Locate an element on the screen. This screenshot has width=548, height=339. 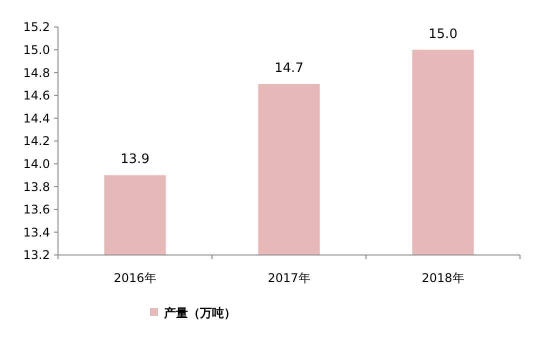
x-tick-label: 2018年 is located at coordinates (443, 278).